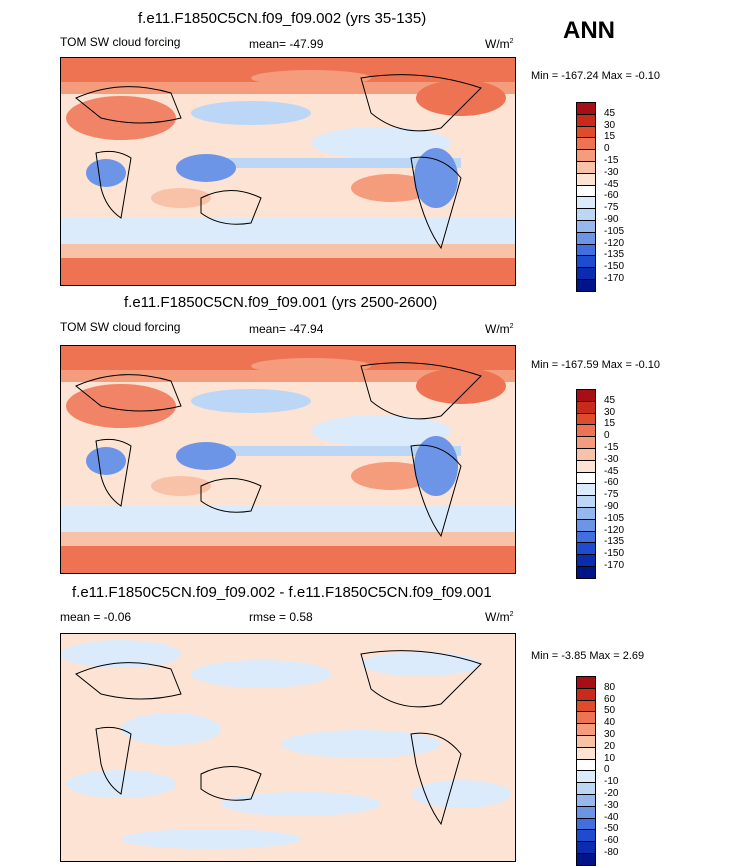 This screenshot has height=866, width=733. I want to click on panel2-colorbar-tick-label: -170, so click(614, 565).